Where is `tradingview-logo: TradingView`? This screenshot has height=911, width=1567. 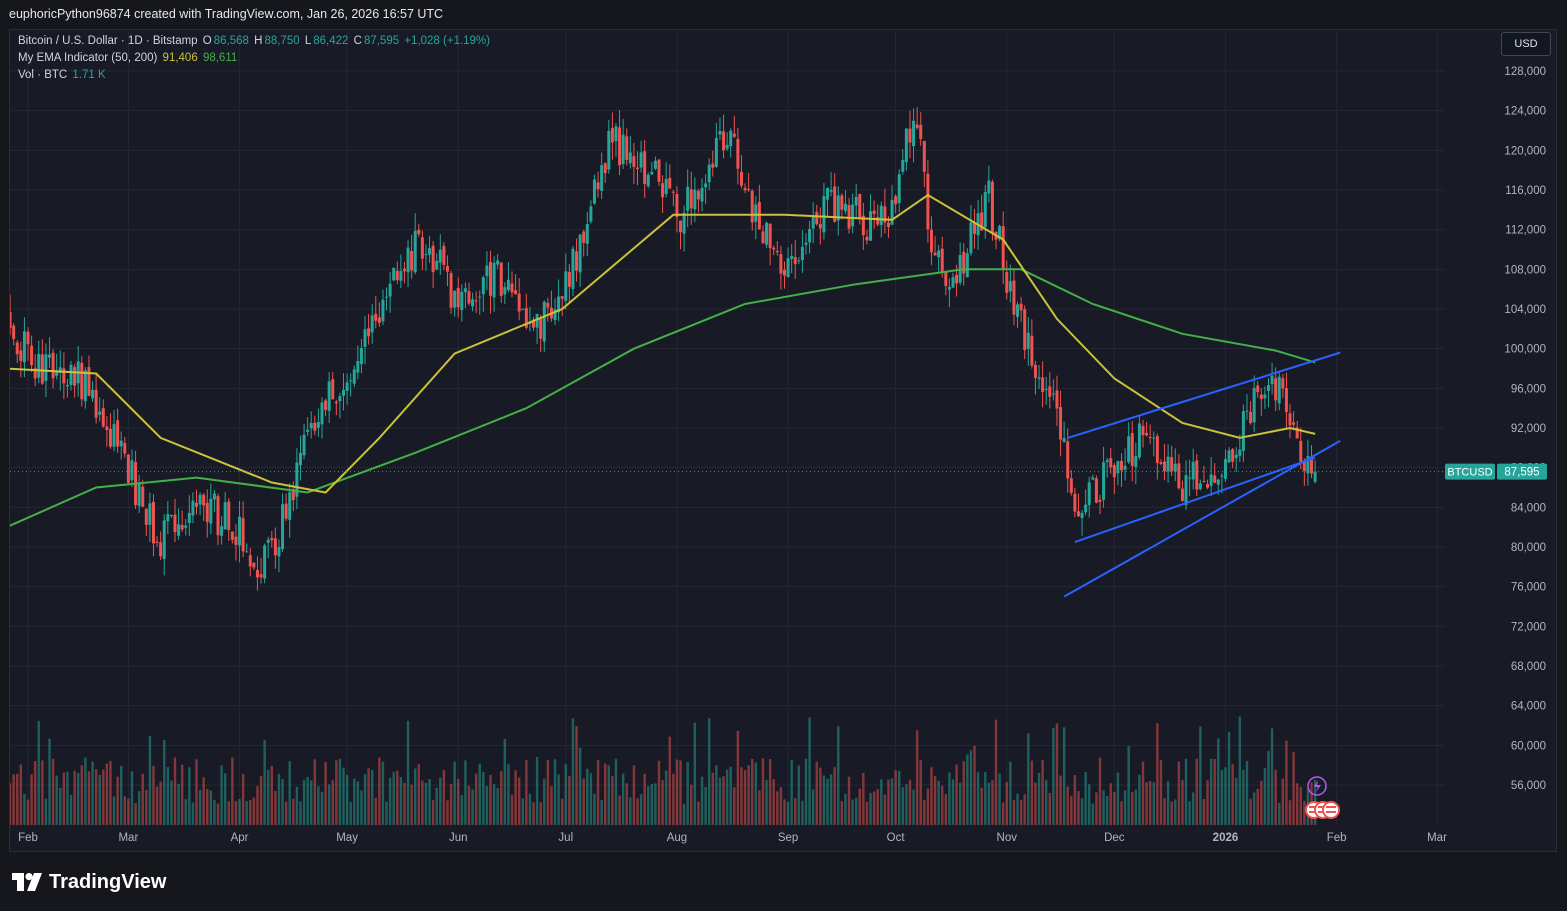 tradingview-logo: TradingView is located at coordinates (89, 882).